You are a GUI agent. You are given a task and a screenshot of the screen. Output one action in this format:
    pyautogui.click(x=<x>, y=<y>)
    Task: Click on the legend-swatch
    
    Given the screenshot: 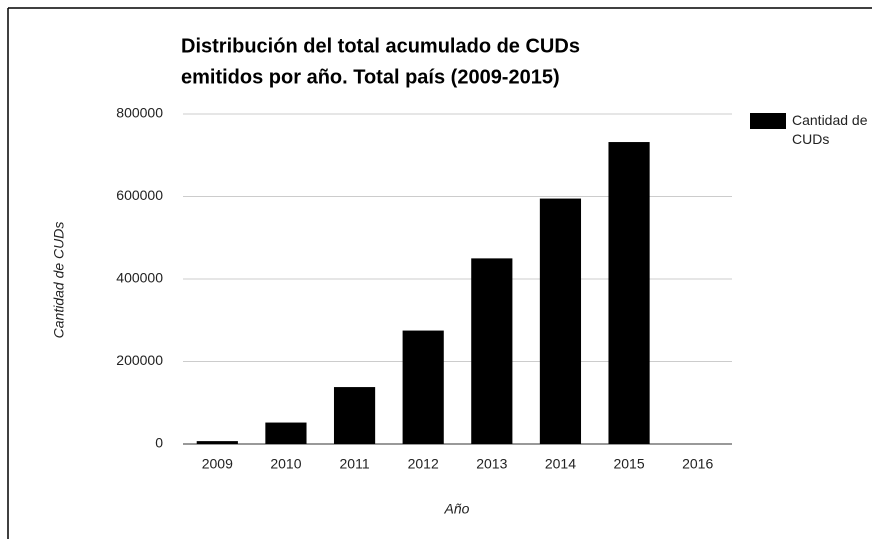 What is the action you would take?
    pyautogui.click(x=768, y=121)
    